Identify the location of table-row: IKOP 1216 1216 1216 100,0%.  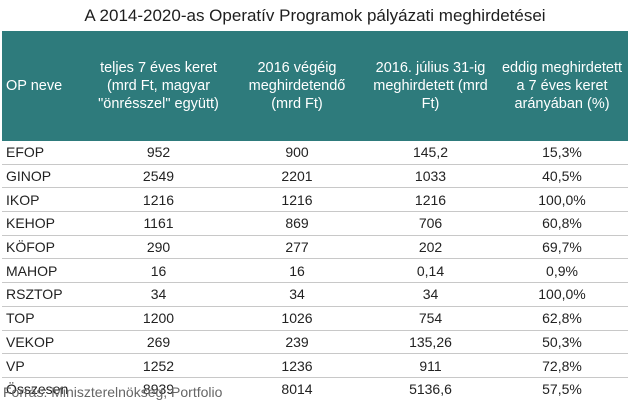
(315, 200).